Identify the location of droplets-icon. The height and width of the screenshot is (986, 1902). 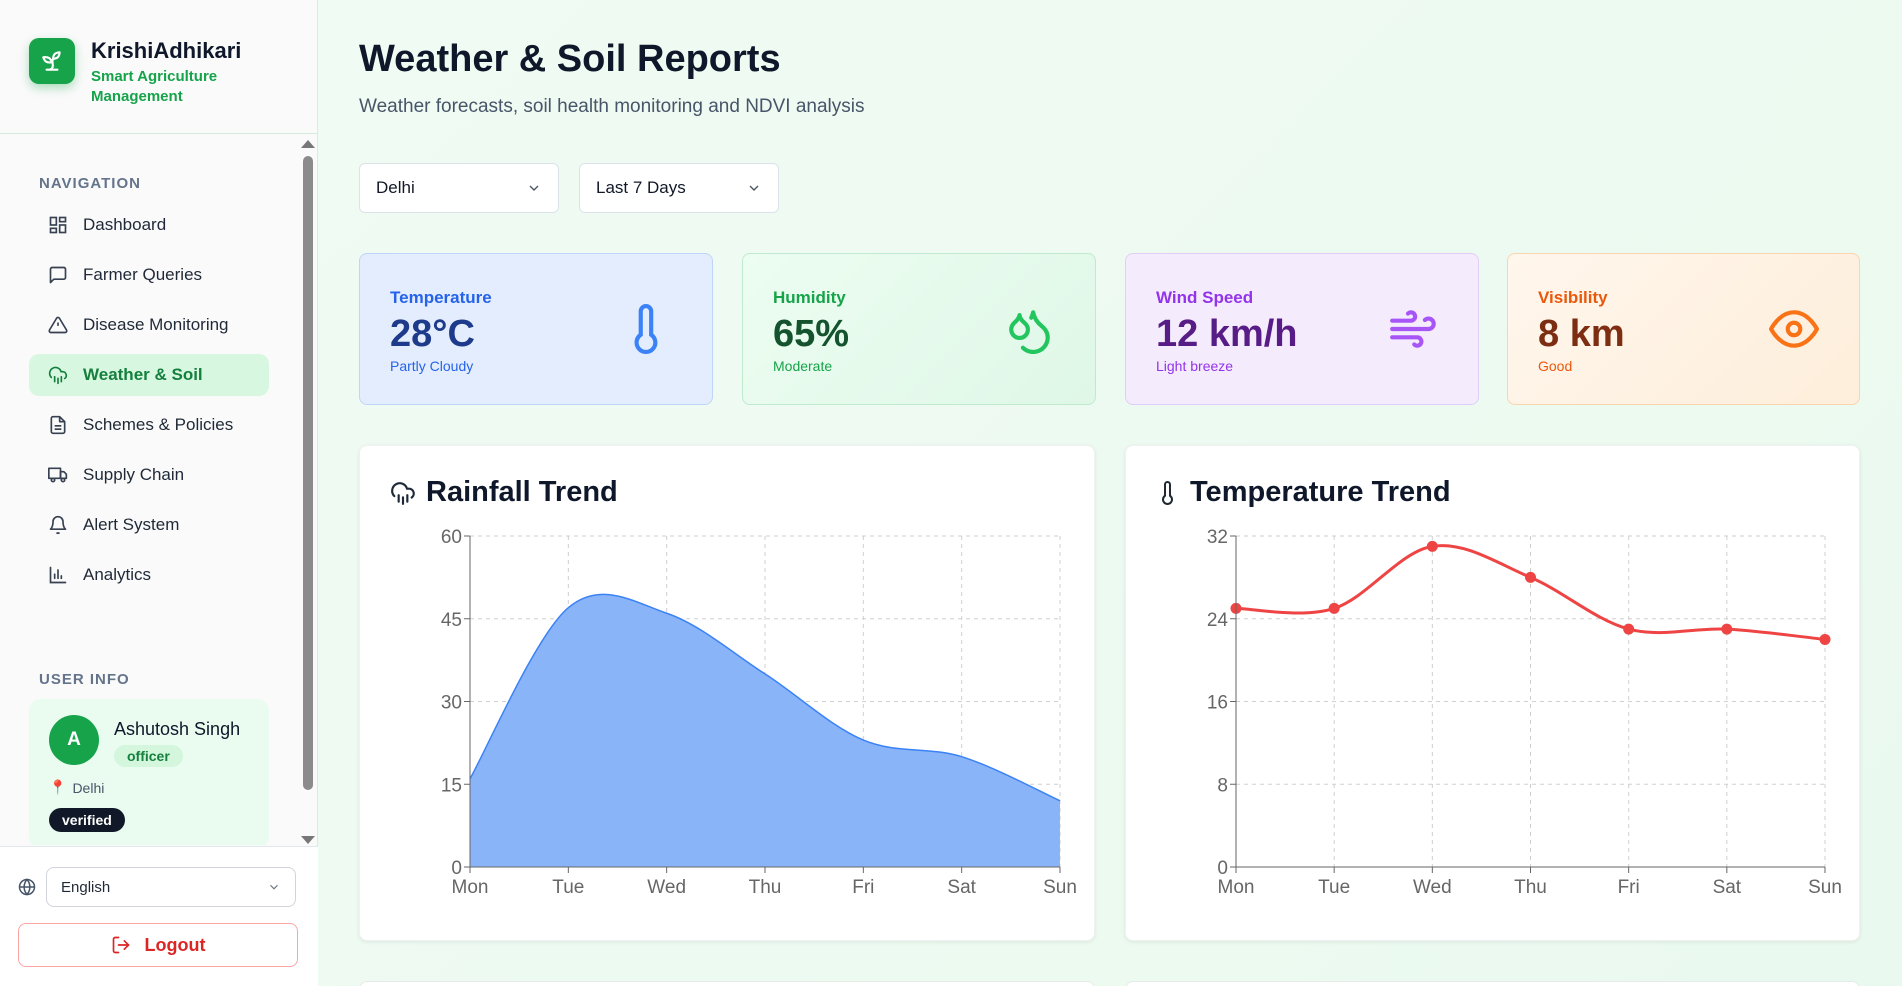
(1029, 332).